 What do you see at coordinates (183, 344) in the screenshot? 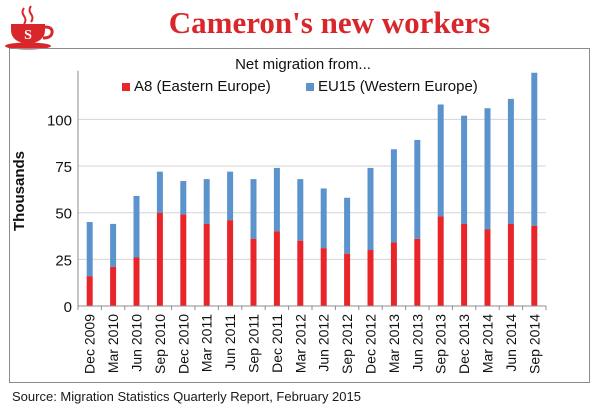
I see `x-tick-label: Dec 2010` at bounding box center [183, 344].